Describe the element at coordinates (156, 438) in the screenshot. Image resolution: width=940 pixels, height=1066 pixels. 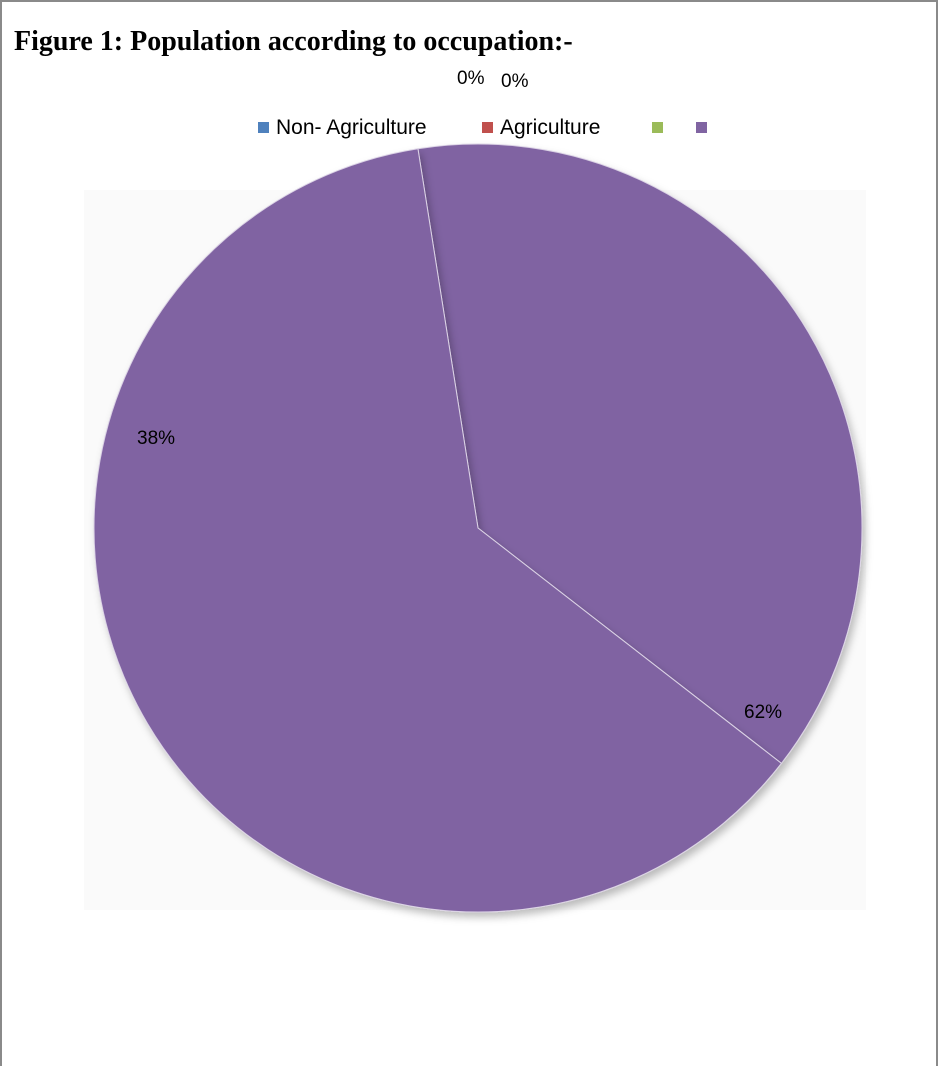
I see `data-label: 38%` at that location.